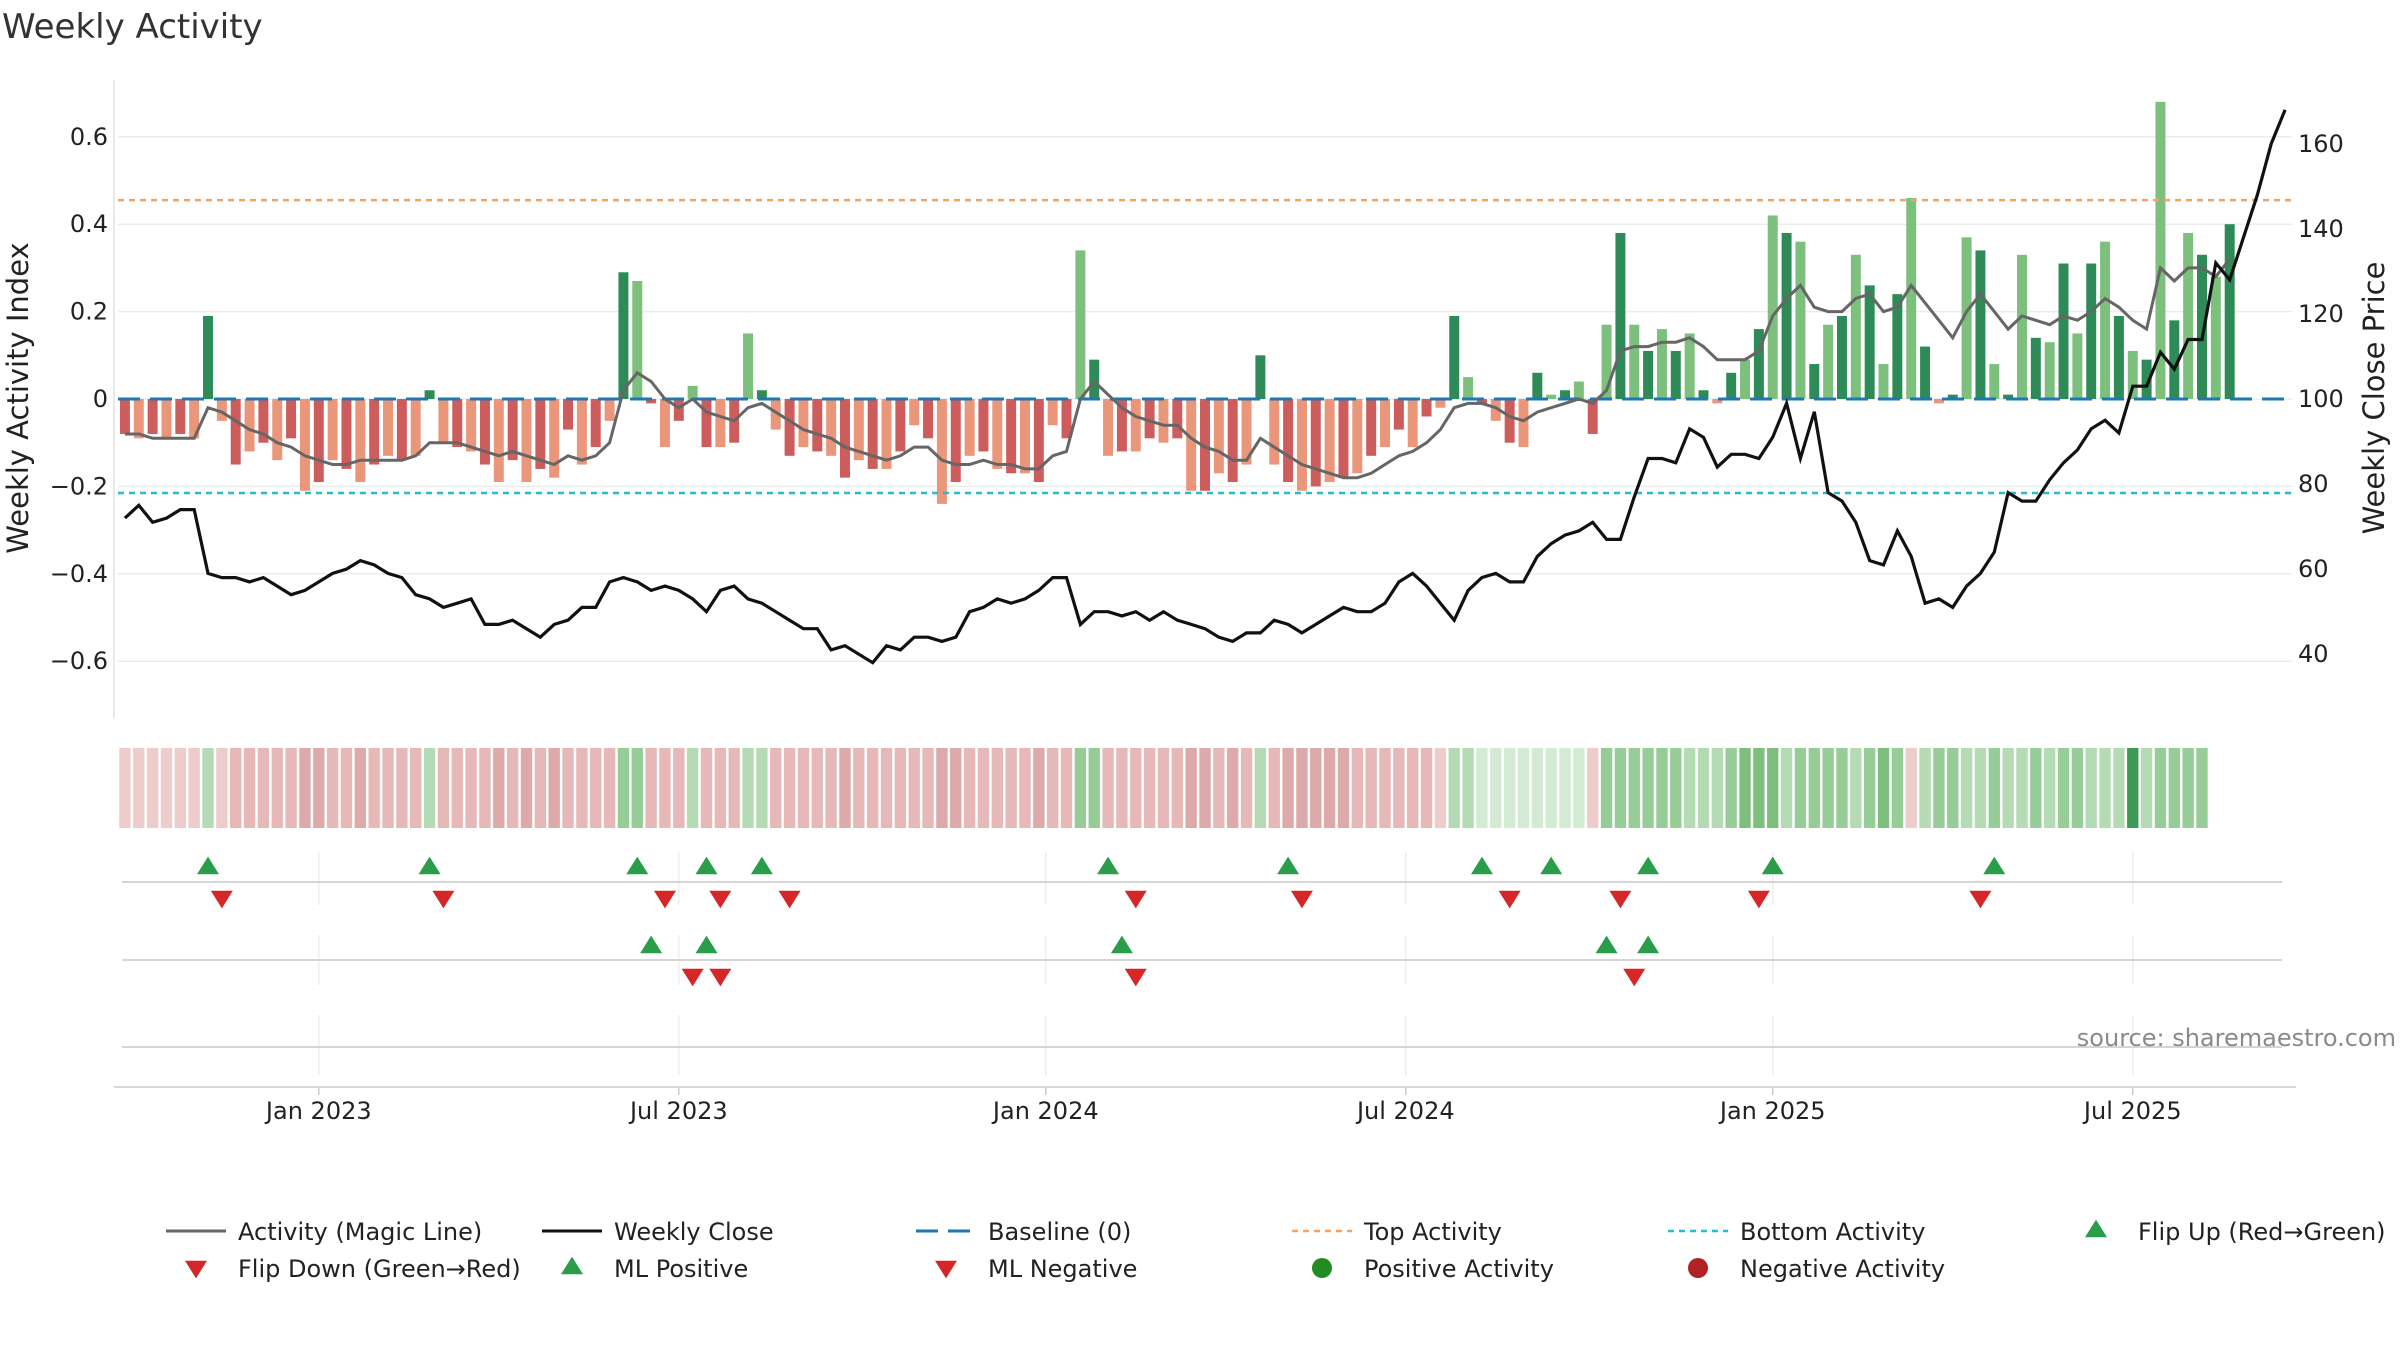  Describe the element at coordinates (1045, 1111) in the screenshot. I see `x-tick-label: Jan 2024` at that location.